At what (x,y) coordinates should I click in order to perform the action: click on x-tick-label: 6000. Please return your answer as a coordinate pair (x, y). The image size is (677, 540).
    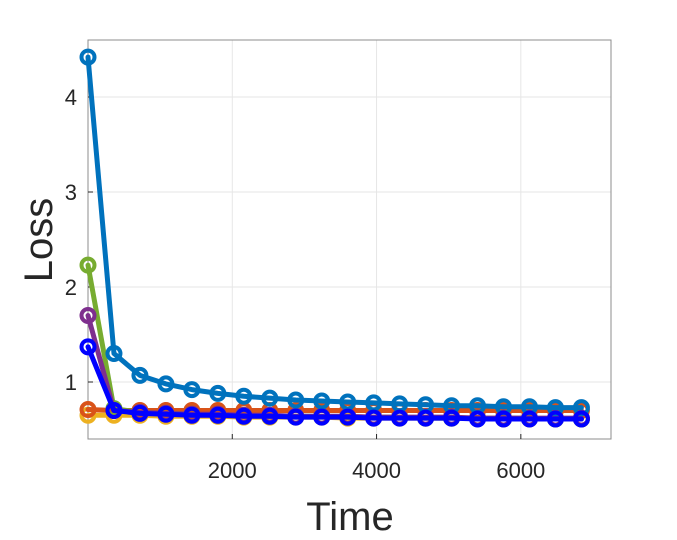
    Looking at the image, I should click on (520, 470).